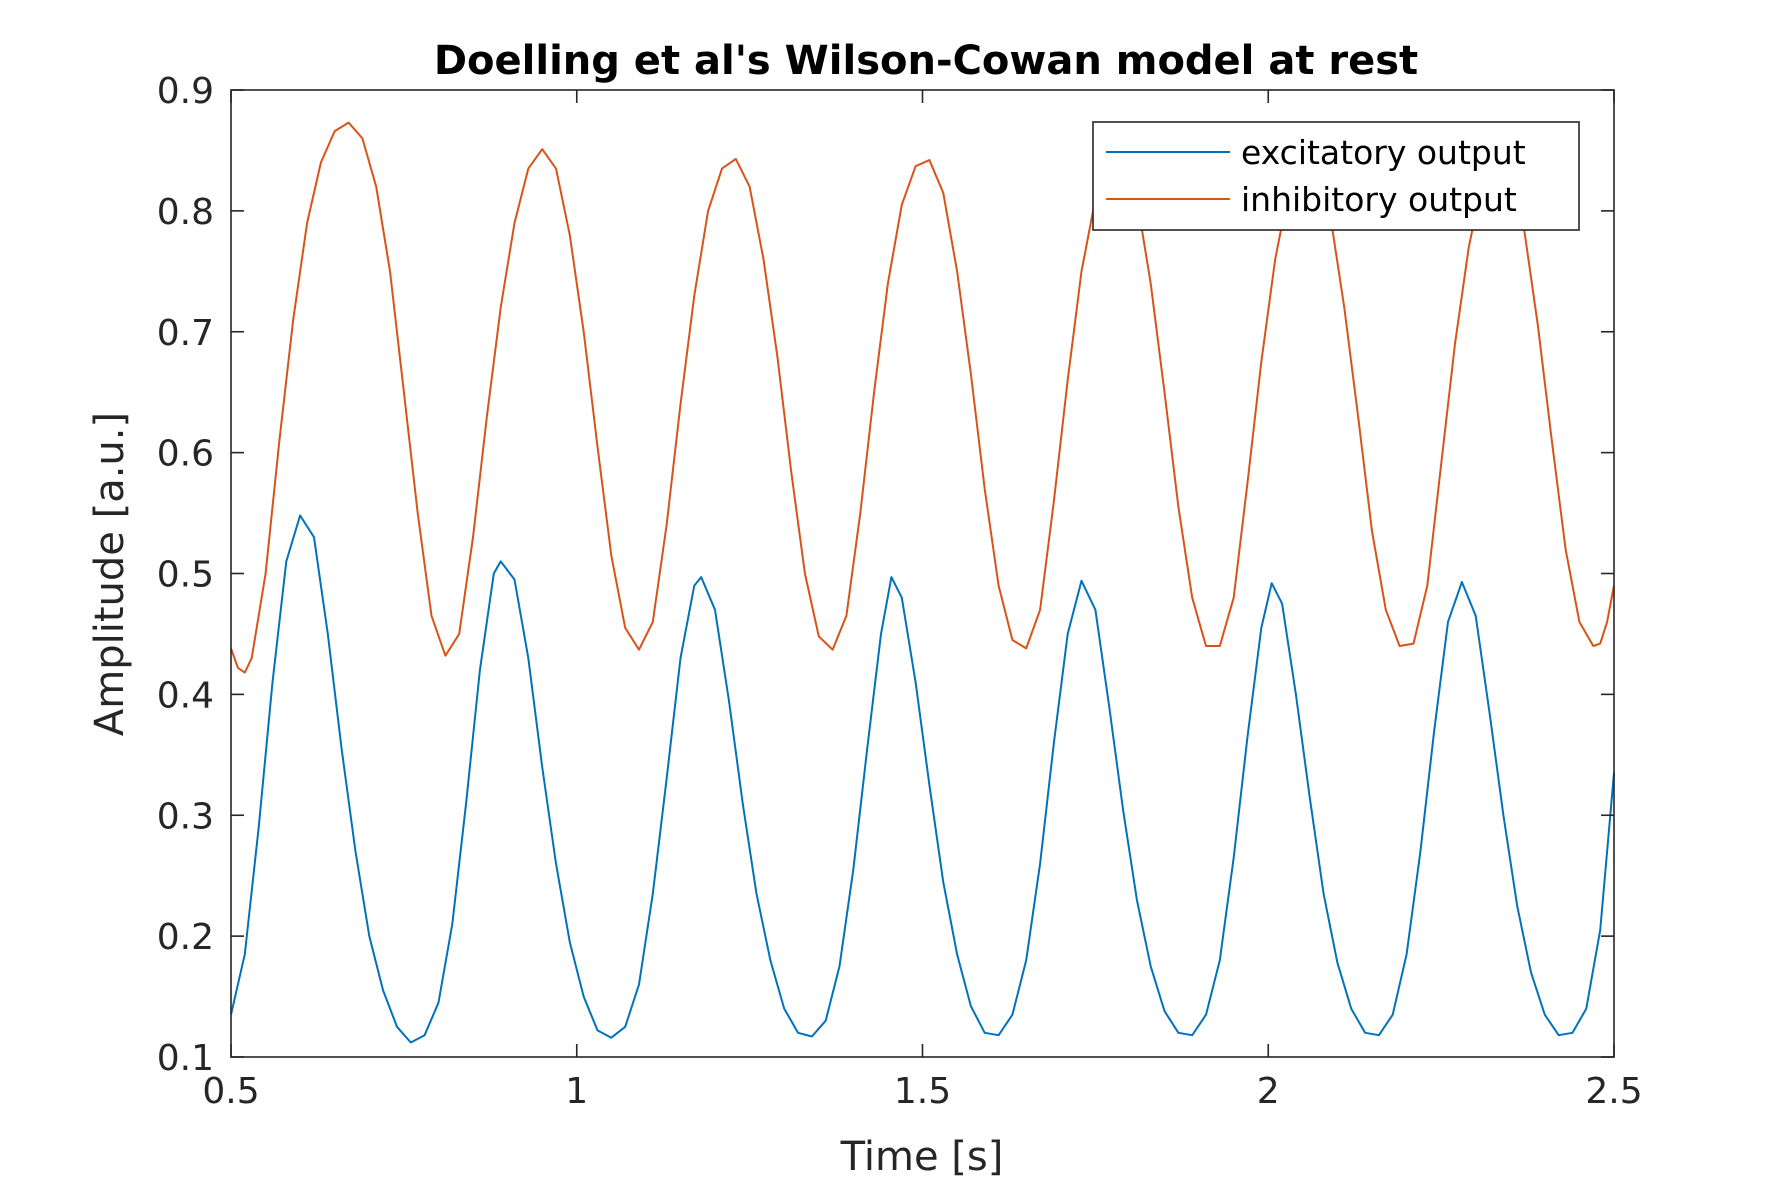 Image resolution: width=1772 pixels, height=1181 pixels. Describe the element at coordinates (185, 212) in the screenshot. I see `y-tick-label: 0.8` at that location.